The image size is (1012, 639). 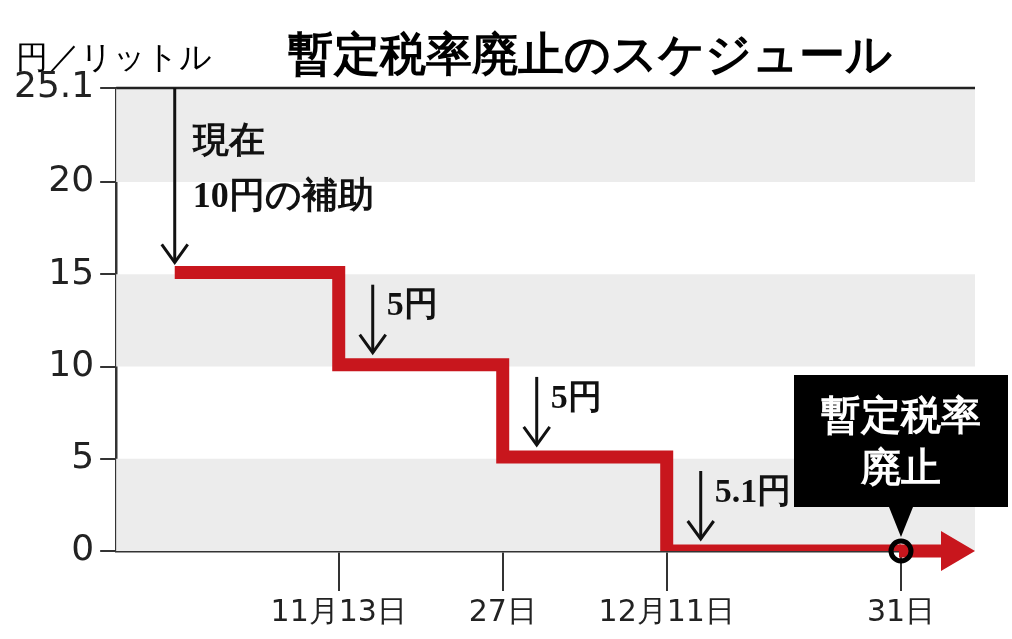 What do you see at coordinates (71, 363) in the screenshot?
I see `y-tick-label: 10` at bounding box center [71, 363].